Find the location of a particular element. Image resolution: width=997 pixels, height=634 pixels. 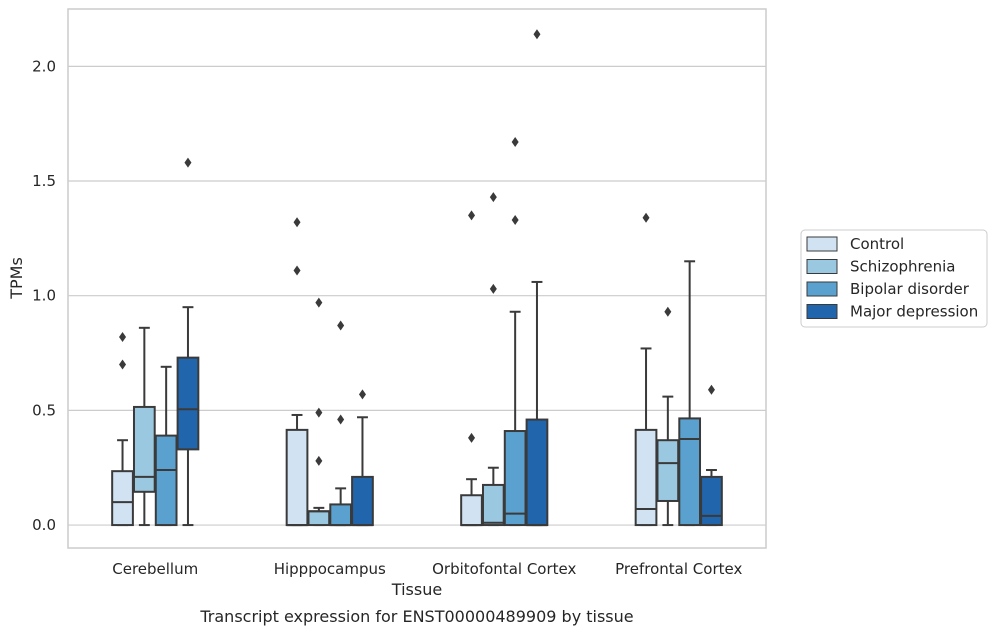

y-tick-label: 1.0 is located at coordinates (44, 296).